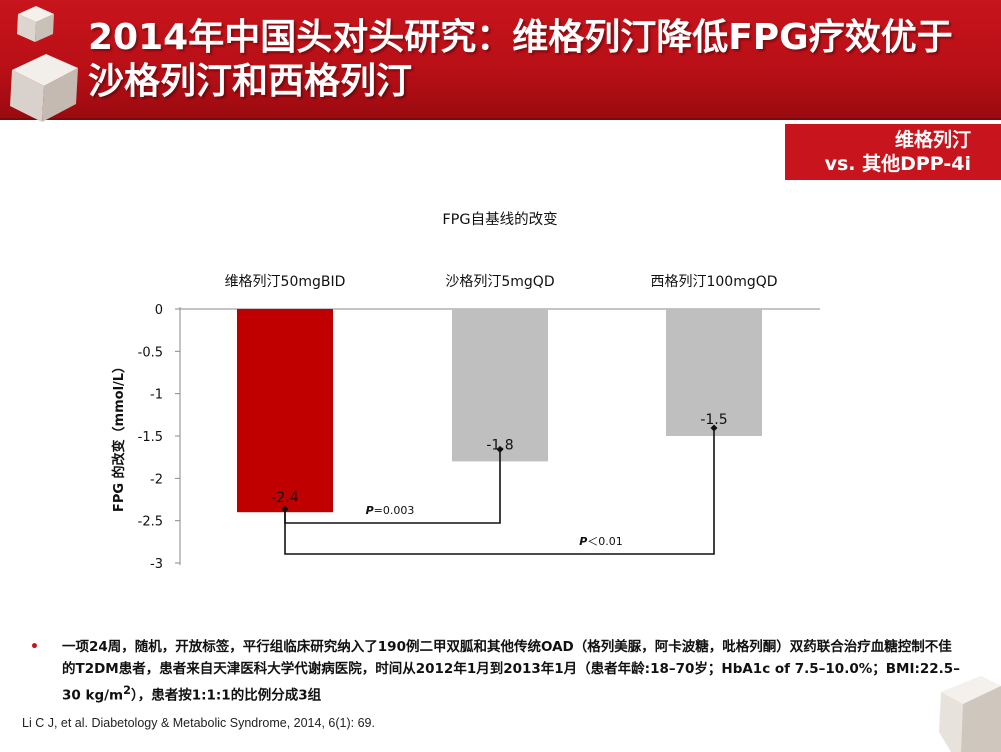 The image size is (1001, 752). What do you see at coordinates (605, 541) in the screenshot?
I see `p-value-text: ＜0.01` at bounding box center [605, 541].